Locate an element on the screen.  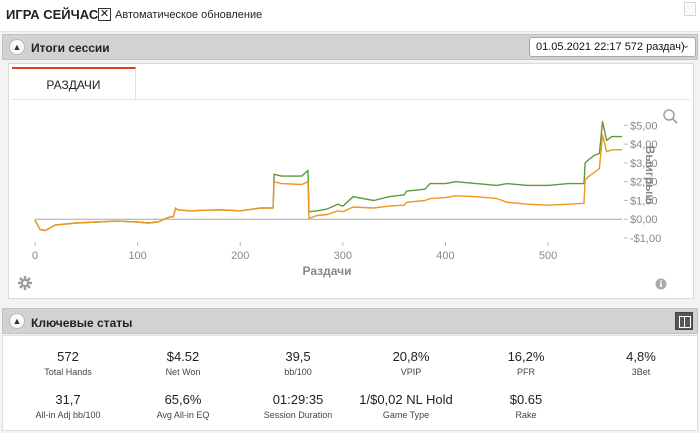
session-select-value: 01.05.2021 22:17 572 раздач) is located at coordinates (610, 47).